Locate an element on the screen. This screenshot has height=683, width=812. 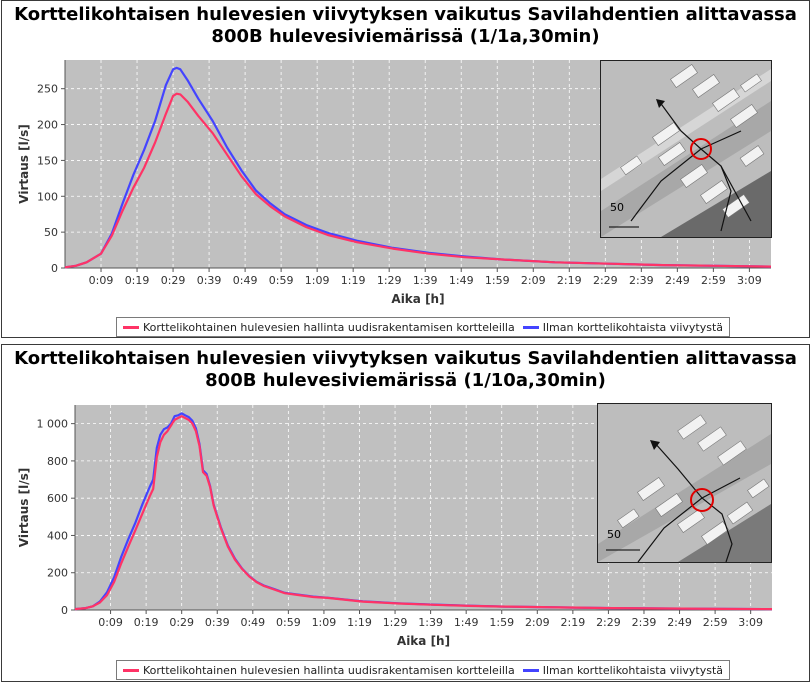
y-tick-label: 400 is located at coordinates (57, 535).